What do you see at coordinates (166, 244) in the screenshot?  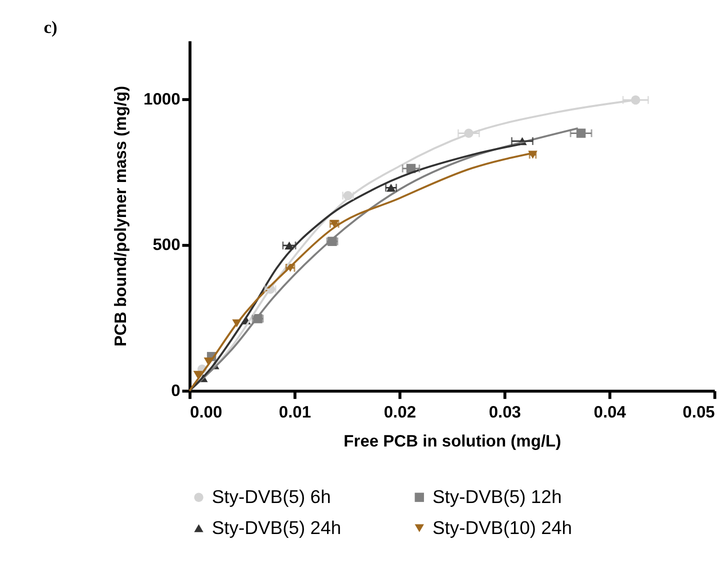 I see `y-tick-label: 500` at bounding box center [166, 244].